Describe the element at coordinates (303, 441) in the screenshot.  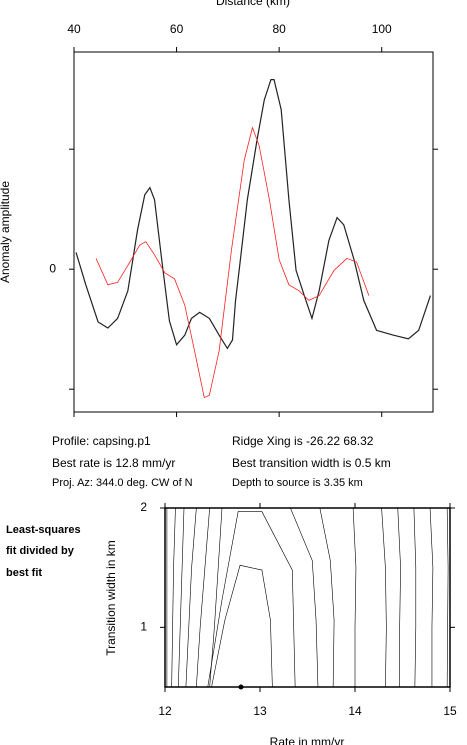
I see `annotation: Ridge Xing is -26.22 68.32` at that location.